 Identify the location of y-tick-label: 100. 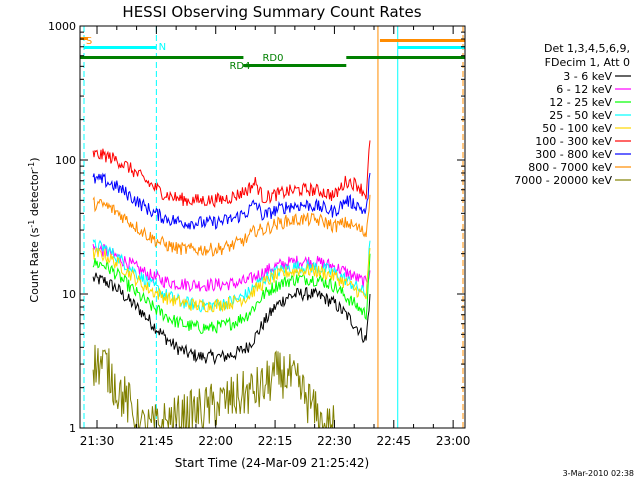
(65, 160).